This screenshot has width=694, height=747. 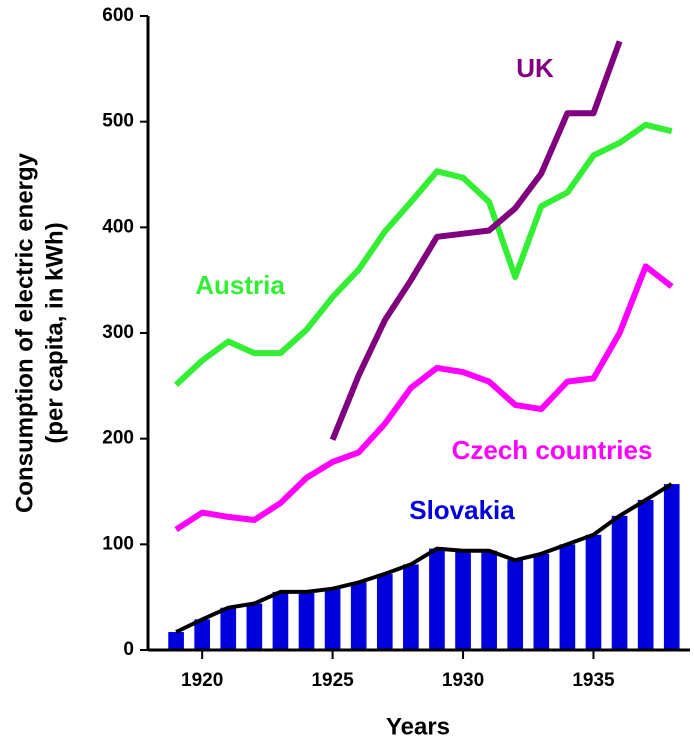 What do you see at coordinates (118, 332) in the screenshot?
I see `y-tick-label: 300` at bounding box center [118, 332].